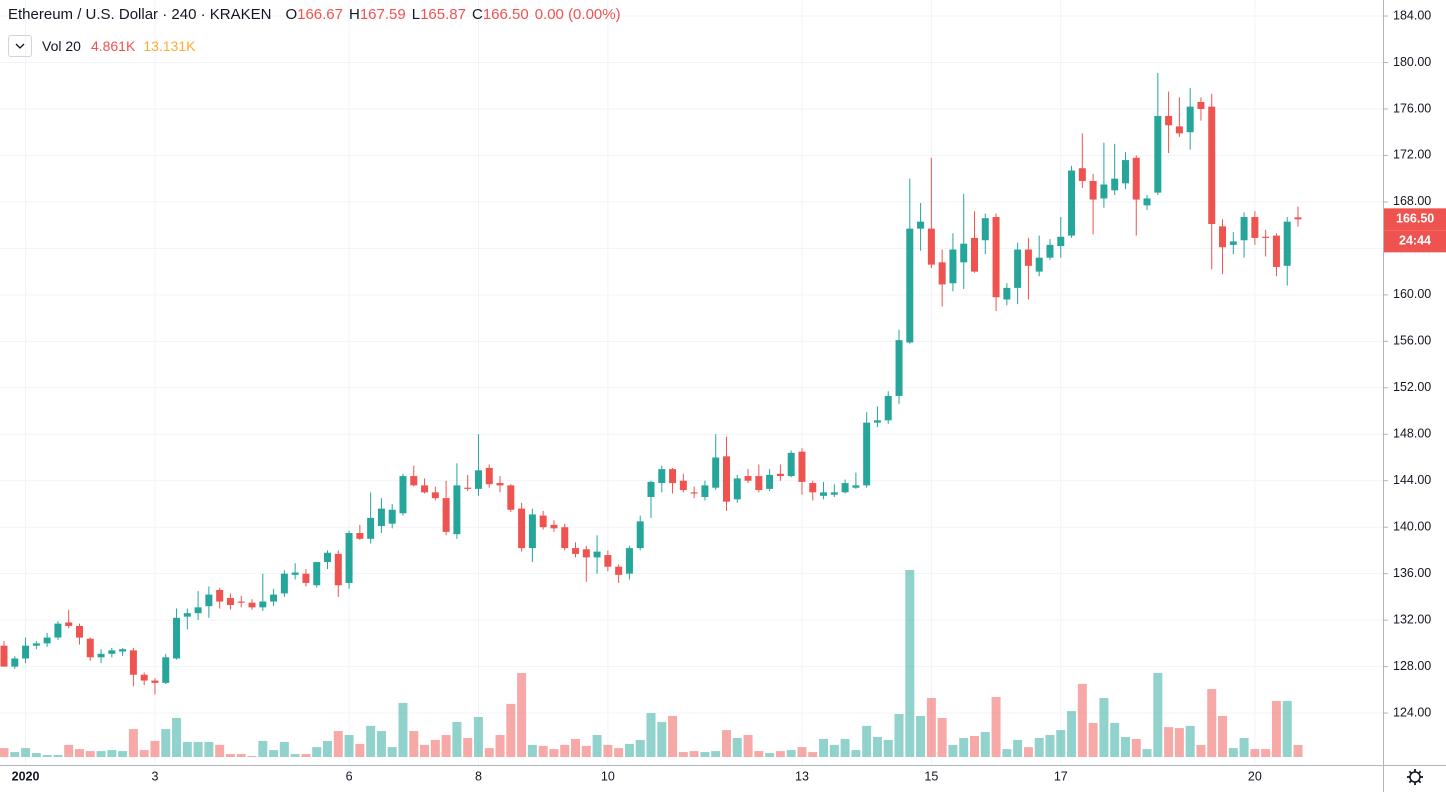 The width and height of the screenshot is (1446, 792). Describe the element at coordinates (1412, 387) in the screenshot. I see `y-tick-label: 152.00` at that location.